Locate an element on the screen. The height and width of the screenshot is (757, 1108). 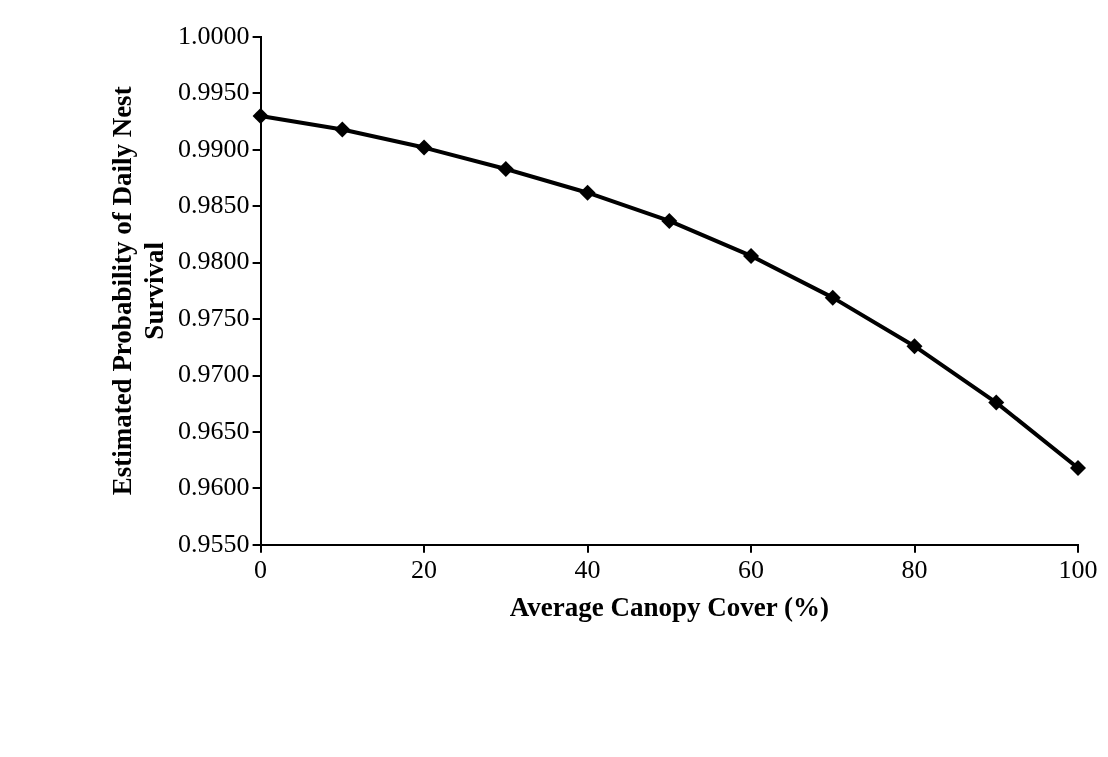
y-tick-label: 0.9900 is located at coordinates (214, 148).